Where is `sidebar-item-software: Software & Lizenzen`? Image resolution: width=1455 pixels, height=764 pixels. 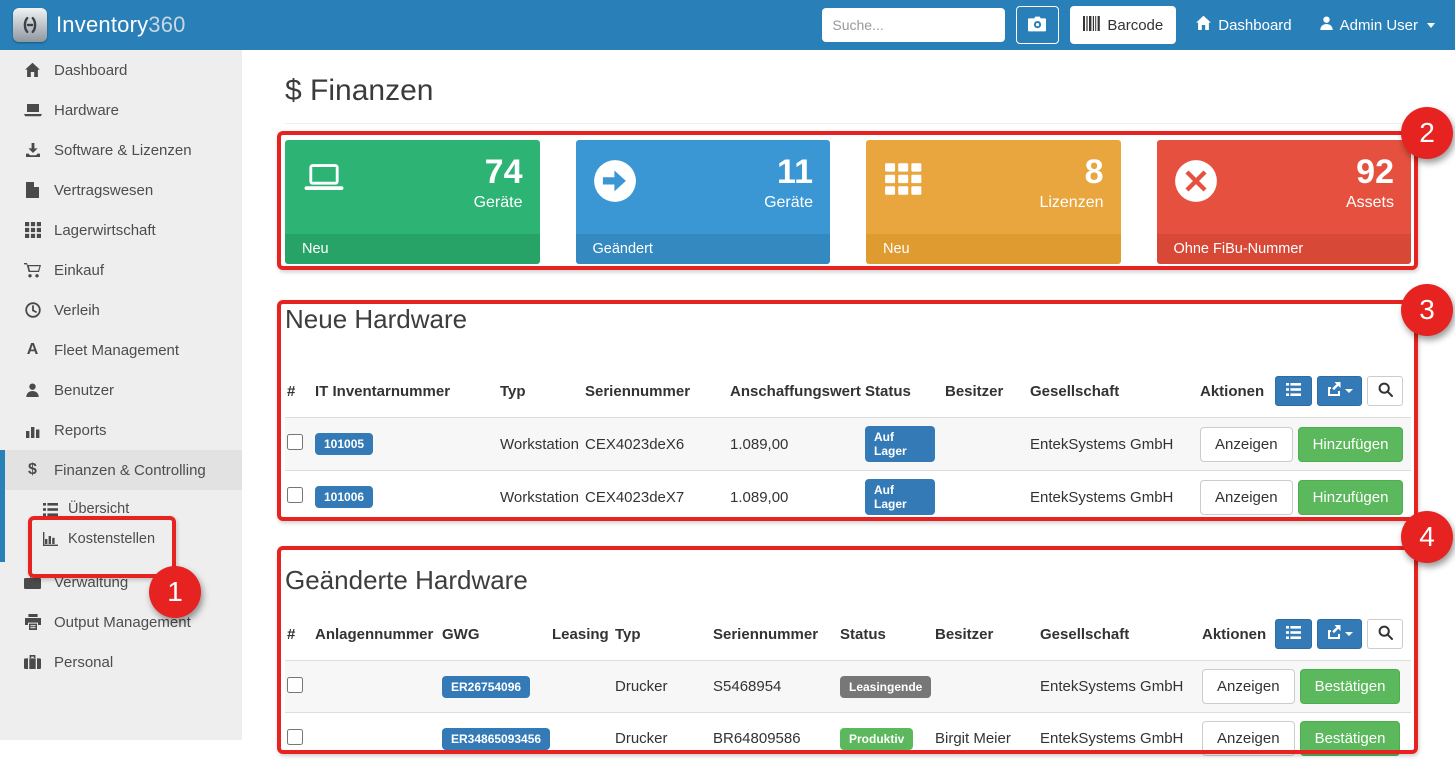 sidebar-item-software: Software & Lizenzen is located at coordinates (121, 150).